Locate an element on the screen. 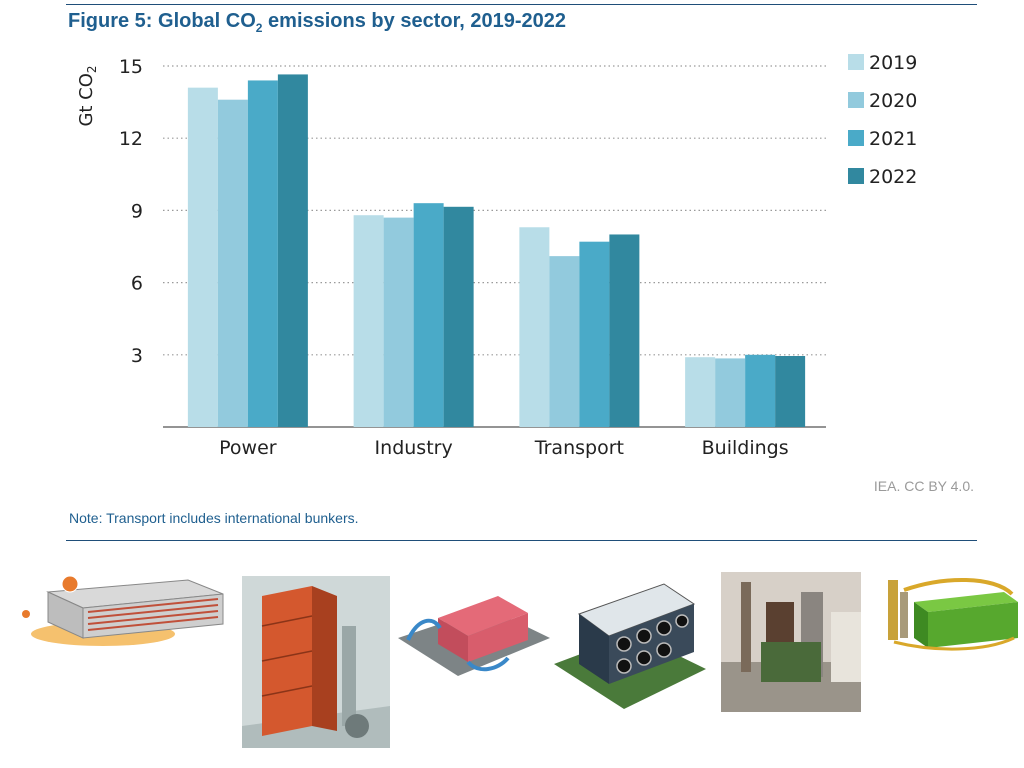 The image size is (1024, 768). air-cooled-heat-exchanger-render is located at coordinates (123, 610).